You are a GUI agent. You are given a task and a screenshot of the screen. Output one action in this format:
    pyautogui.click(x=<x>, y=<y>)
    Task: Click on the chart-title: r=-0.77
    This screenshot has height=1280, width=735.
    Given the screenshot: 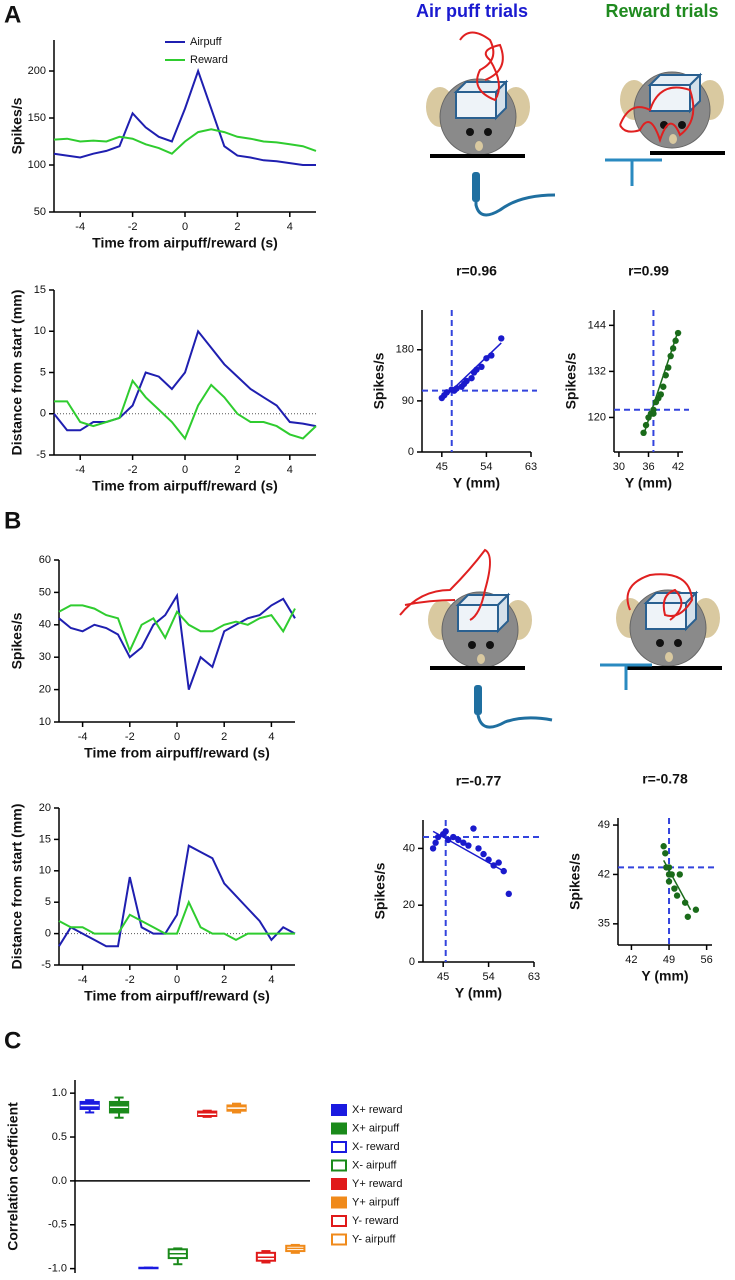 What is the action you would take?
    pyautogui.click(x=479, y=781)
    